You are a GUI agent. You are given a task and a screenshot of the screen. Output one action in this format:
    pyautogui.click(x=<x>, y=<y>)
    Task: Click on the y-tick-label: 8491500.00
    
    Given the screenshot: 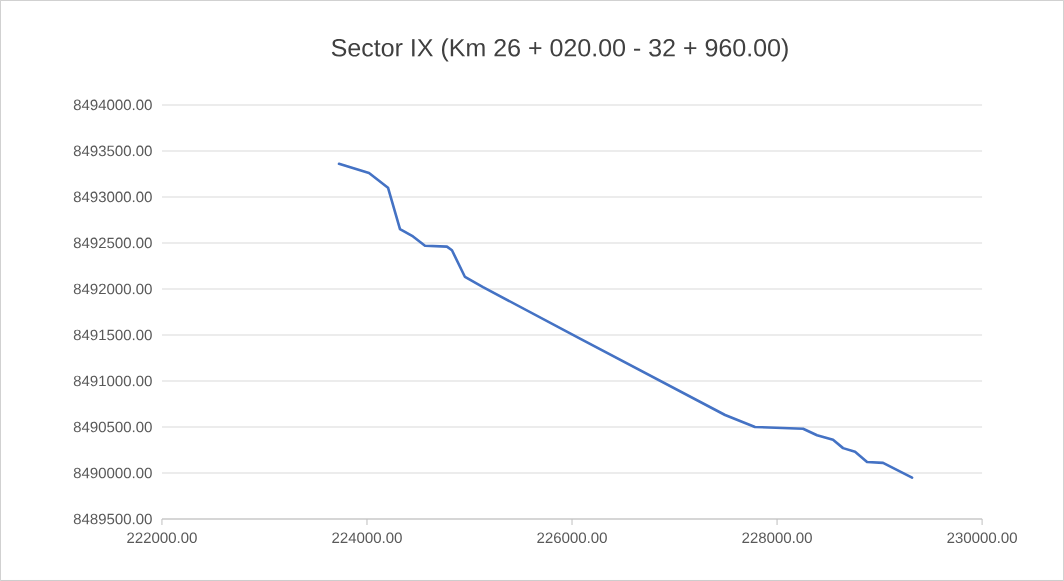 What is the action you would take?
    pyautogui.click(x=112, y=335)
    